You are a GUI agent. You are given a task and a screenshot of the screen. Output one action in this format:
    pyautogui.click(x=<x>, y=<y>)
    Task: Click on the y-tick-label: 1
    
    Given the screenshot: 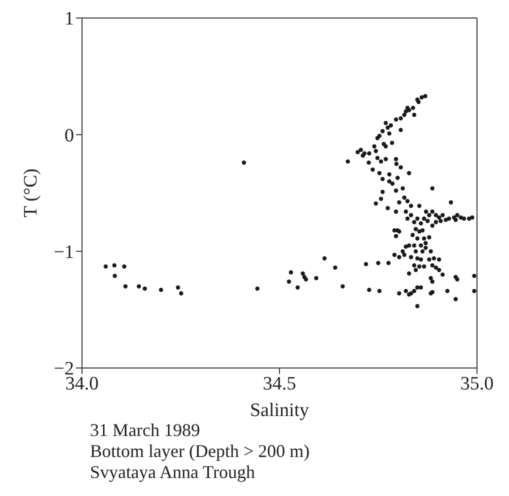 What is the action you would take?
    pyautogui.click(x=69, y=19)
    